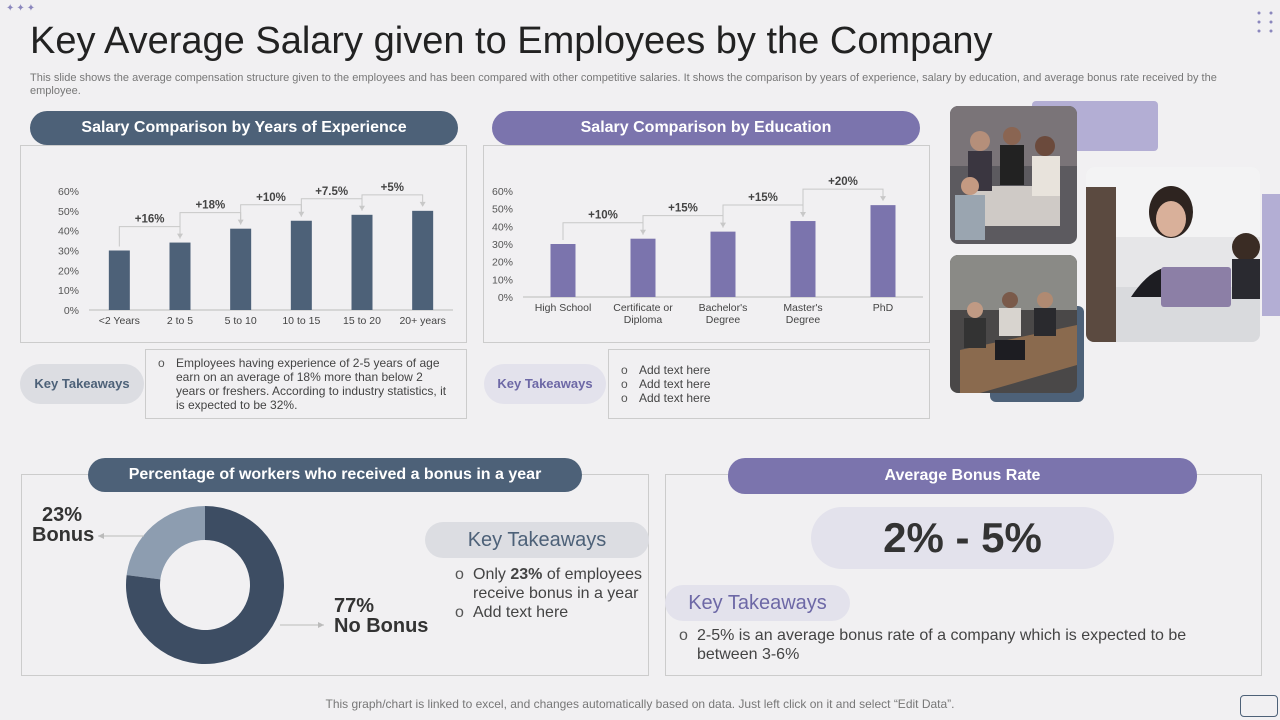 This screenshot has width=1280, height=720. What do you see at coordinates (82, 384) in the screenshot?
I see `experience-takeaway-label: Key Takeaways` at bounding box center [82, 384].